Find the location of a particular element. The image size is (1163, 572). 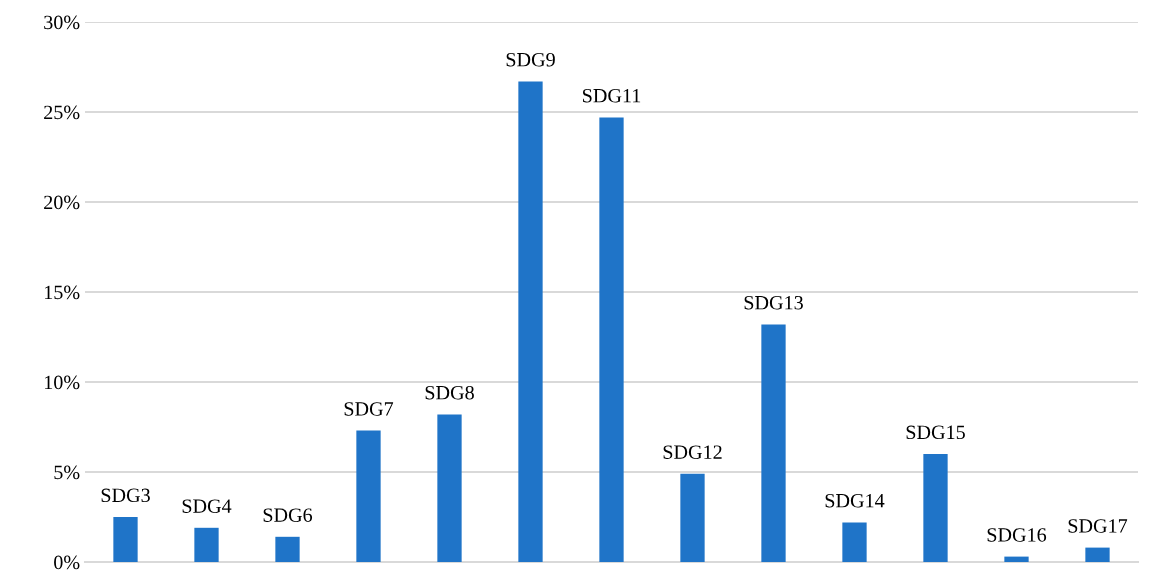

y-tick-label: 30% is located at coordinates (62, 22).